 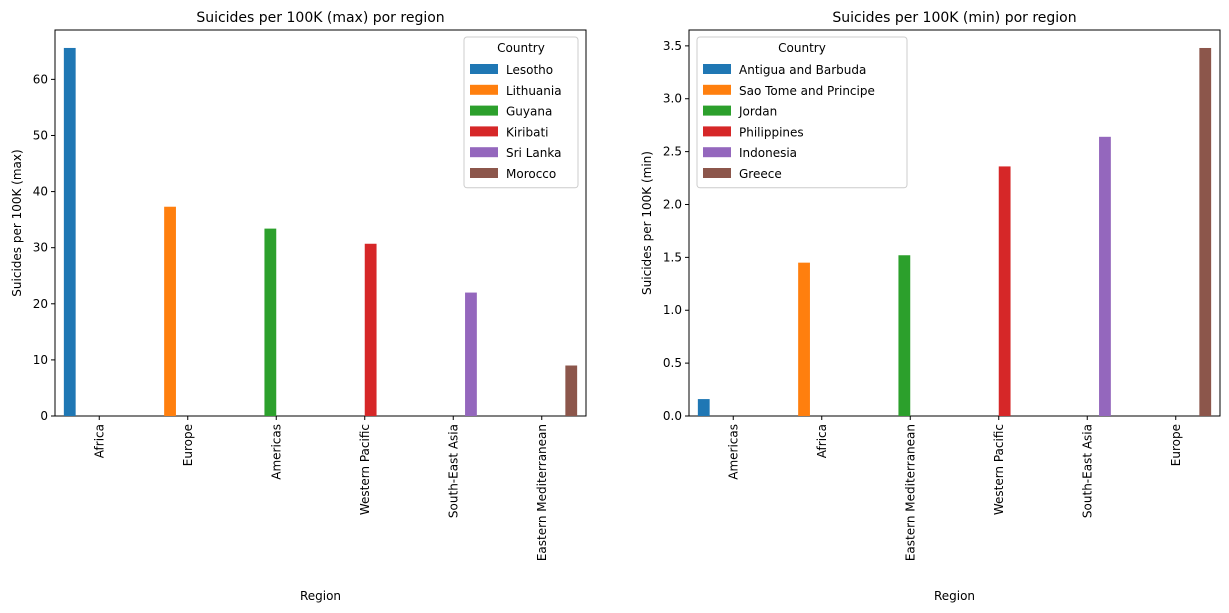 I want to click on right-y-axis-label: Suicides per 100K (min), so click(x=647, y=223).